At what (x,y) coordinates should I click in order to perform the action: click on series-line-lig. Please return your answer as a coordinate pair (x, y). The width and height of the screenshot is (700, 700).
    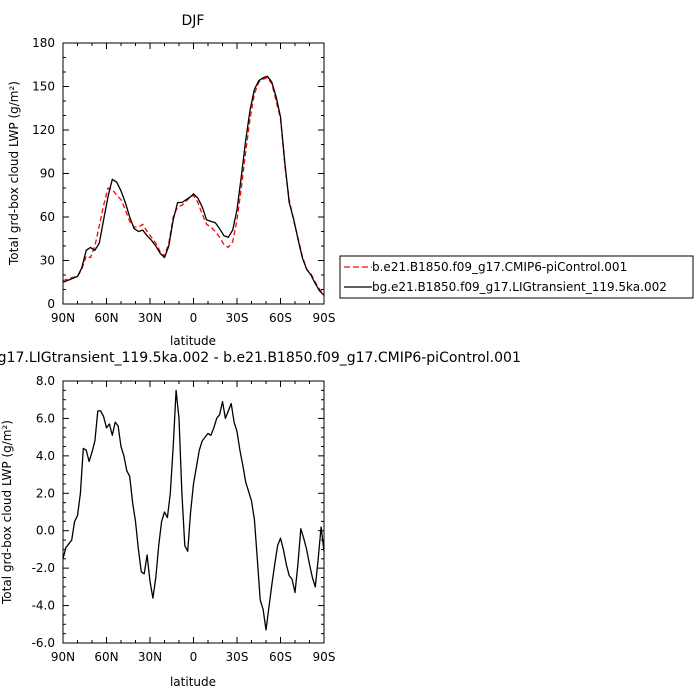
    Looking at the image, I should click on (193, 185).